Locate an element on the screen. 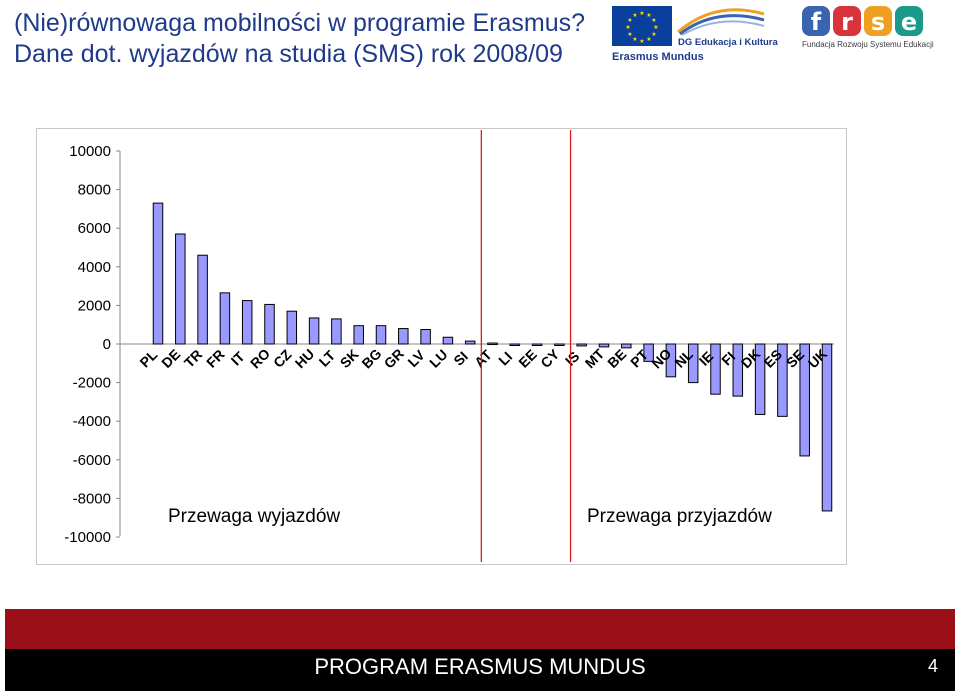 The height and width of the screenshot is (691, 960). footer-dark-band is located at coordinates (480, 670).